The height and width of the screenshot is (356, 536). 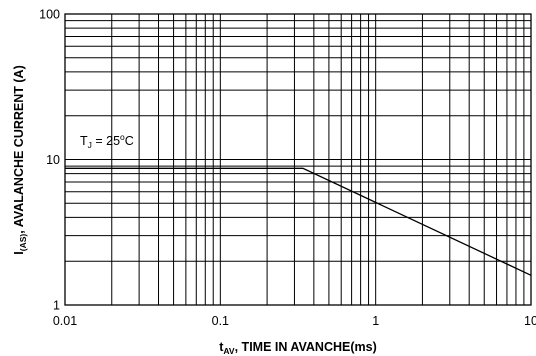 What do you see at coordinates (19, 252) in the screenshot?
I see `y-axis-title-main: I` at bounding box center [19, 252].